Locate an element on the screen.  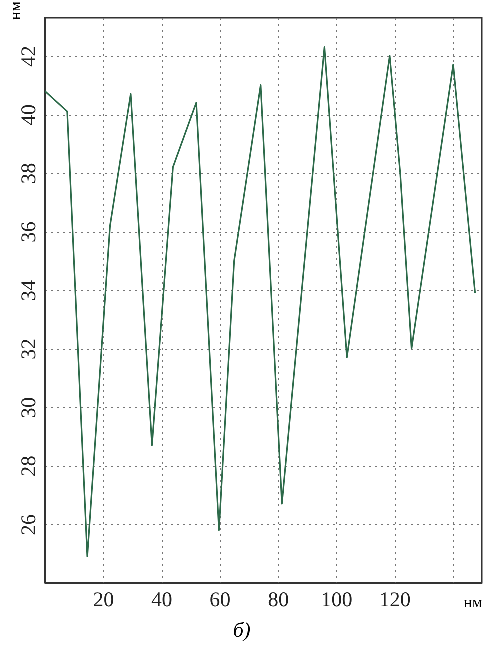
y-tick-label: 28 is located at coordinates (28, 466).